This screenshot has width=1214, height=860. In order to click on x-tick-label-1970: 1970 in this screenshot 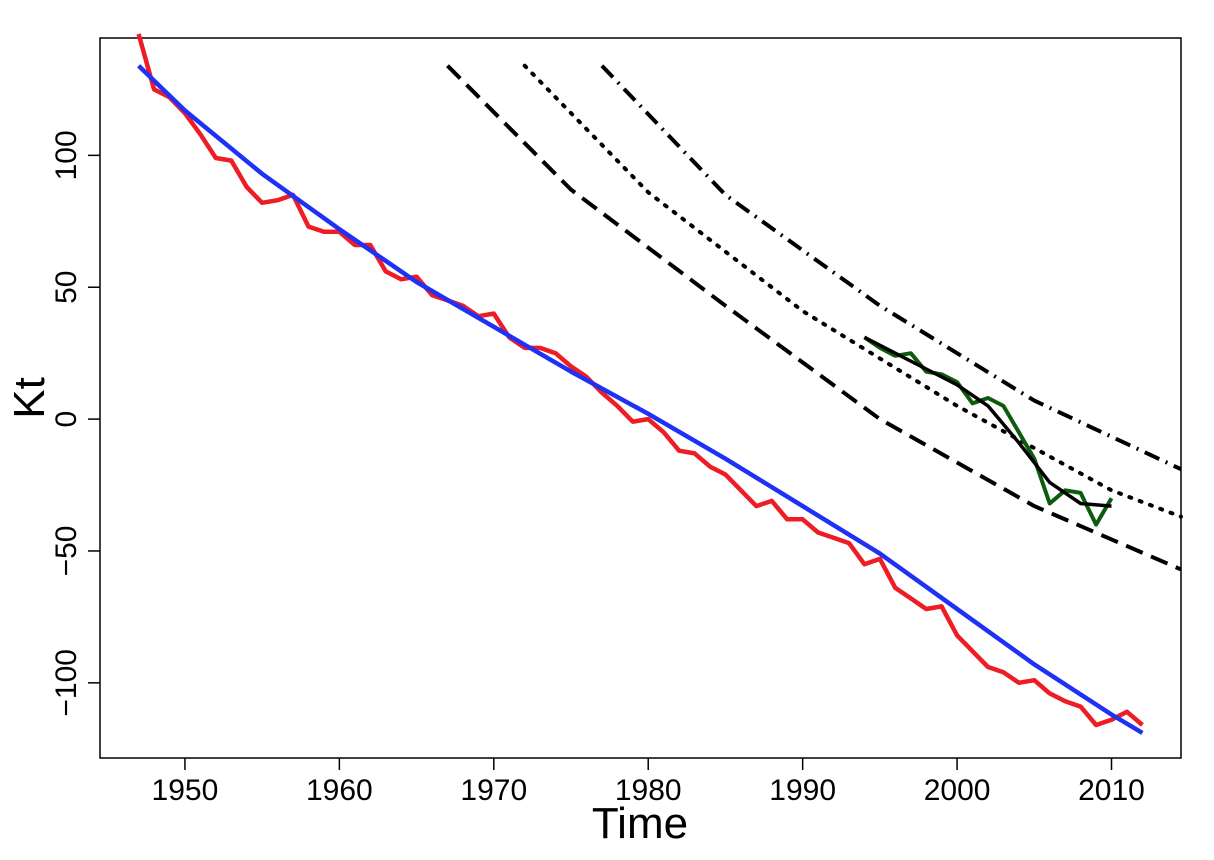, I will do `click(493, 790)`.